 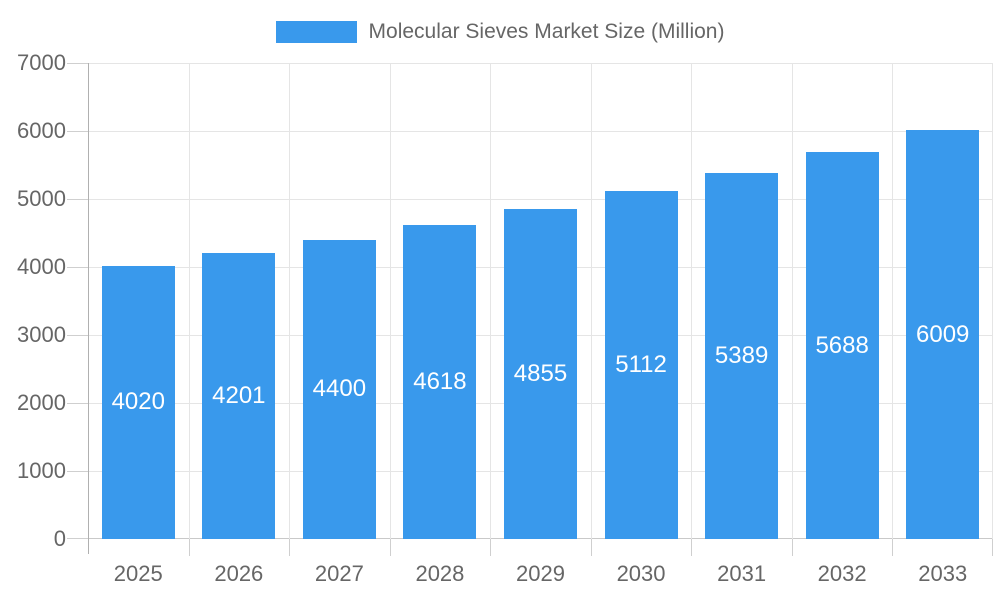 I want to click on y-axis-tick-label: 4000, so click(x=41, y=266).